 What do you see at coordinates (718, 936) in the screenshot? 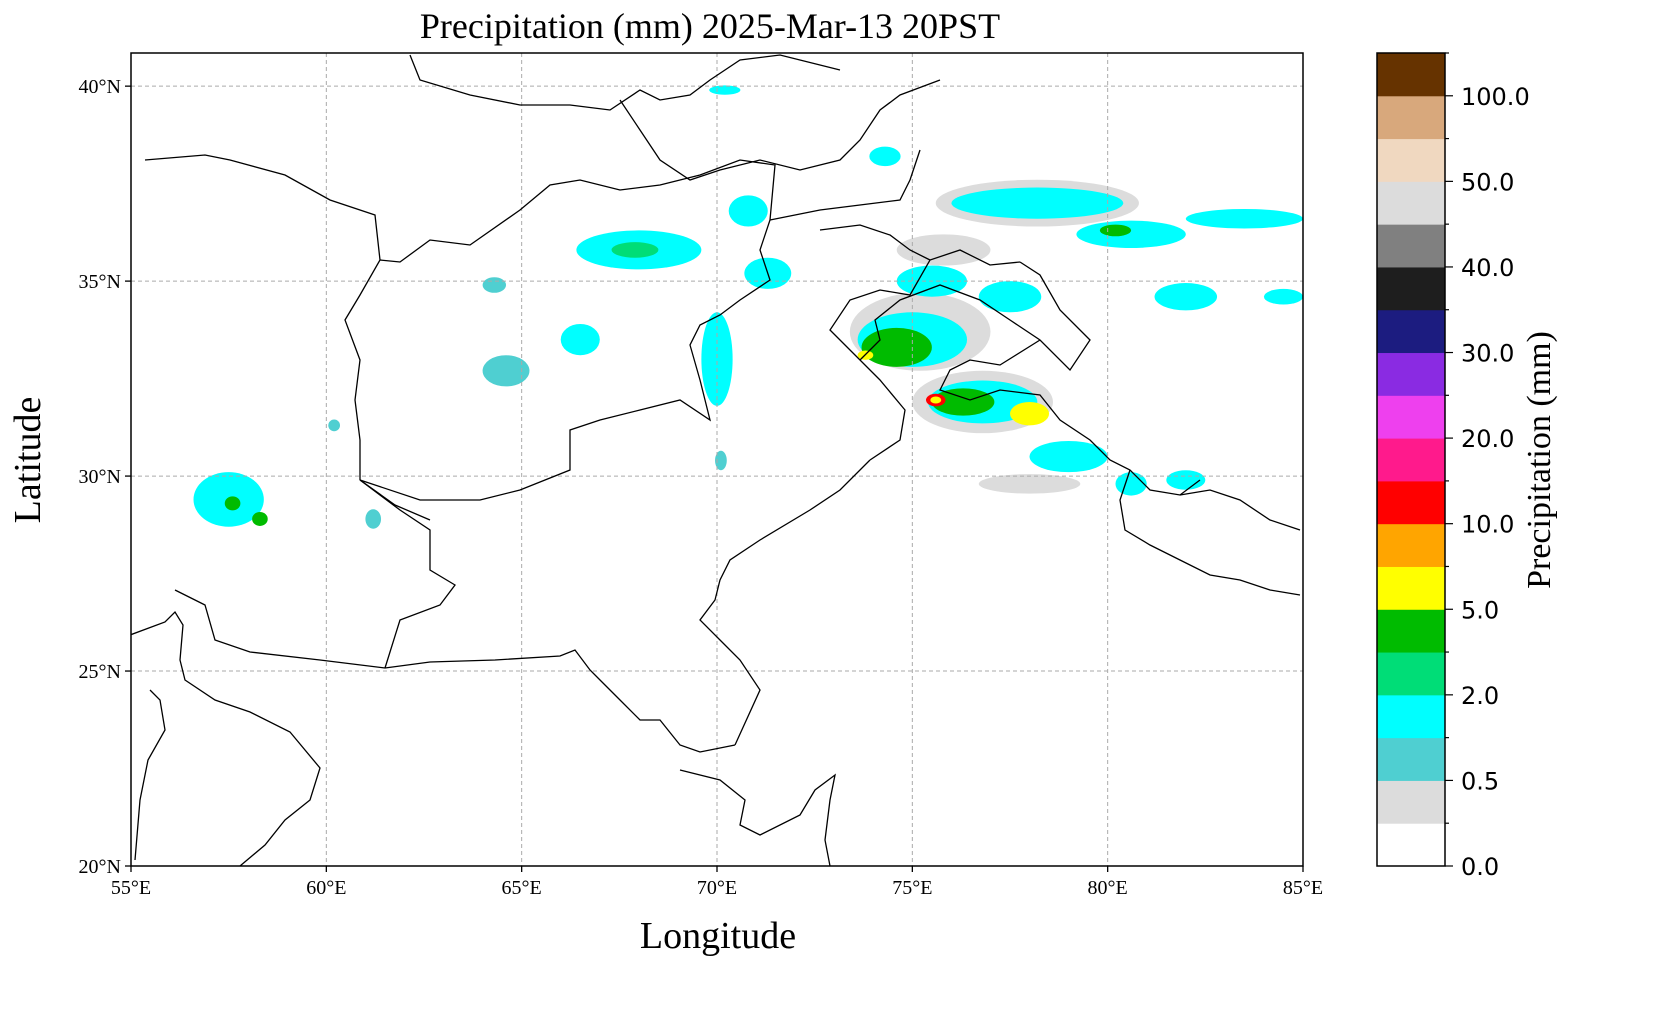
I see `x-axis-label: Longitude` at bounding box center [718, 936].